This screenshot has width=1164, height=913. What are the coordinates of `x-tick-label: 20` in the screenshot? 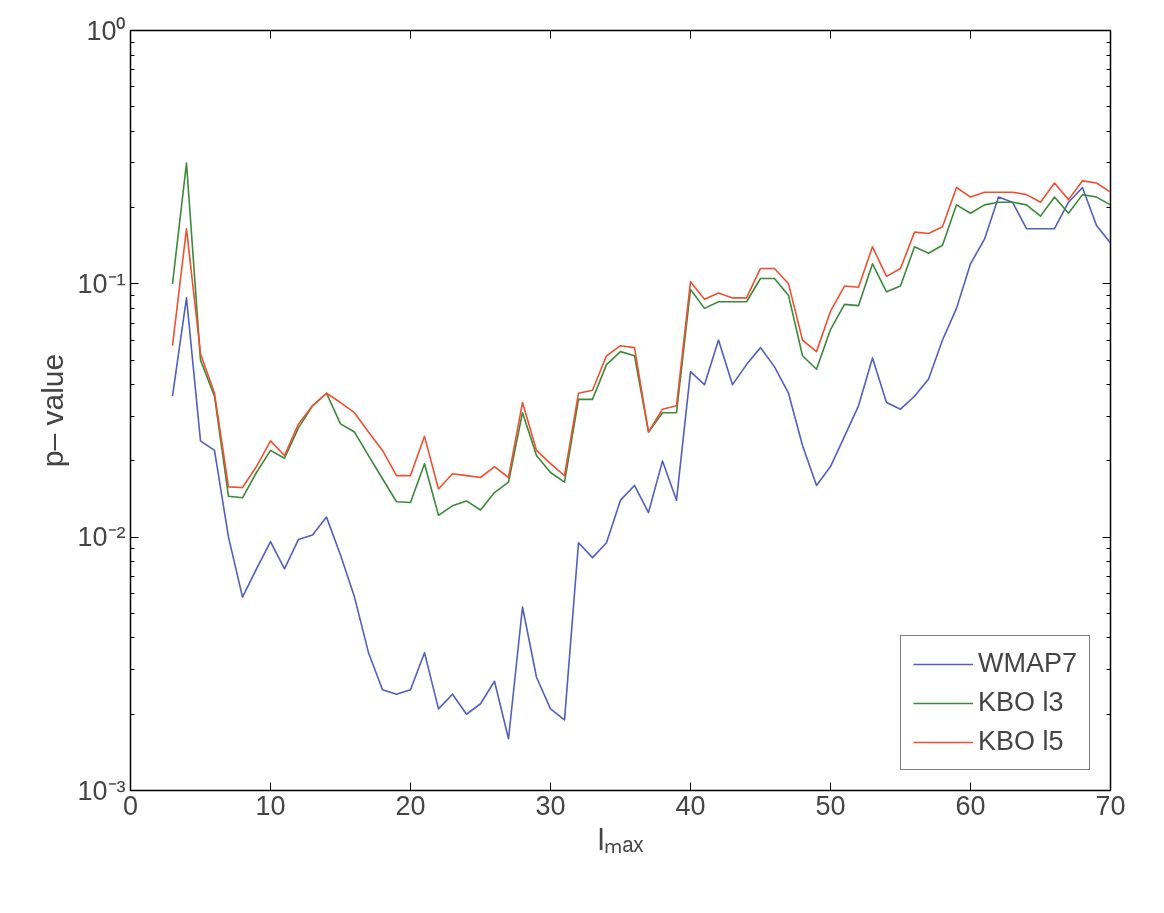 It's located at (410, 805).